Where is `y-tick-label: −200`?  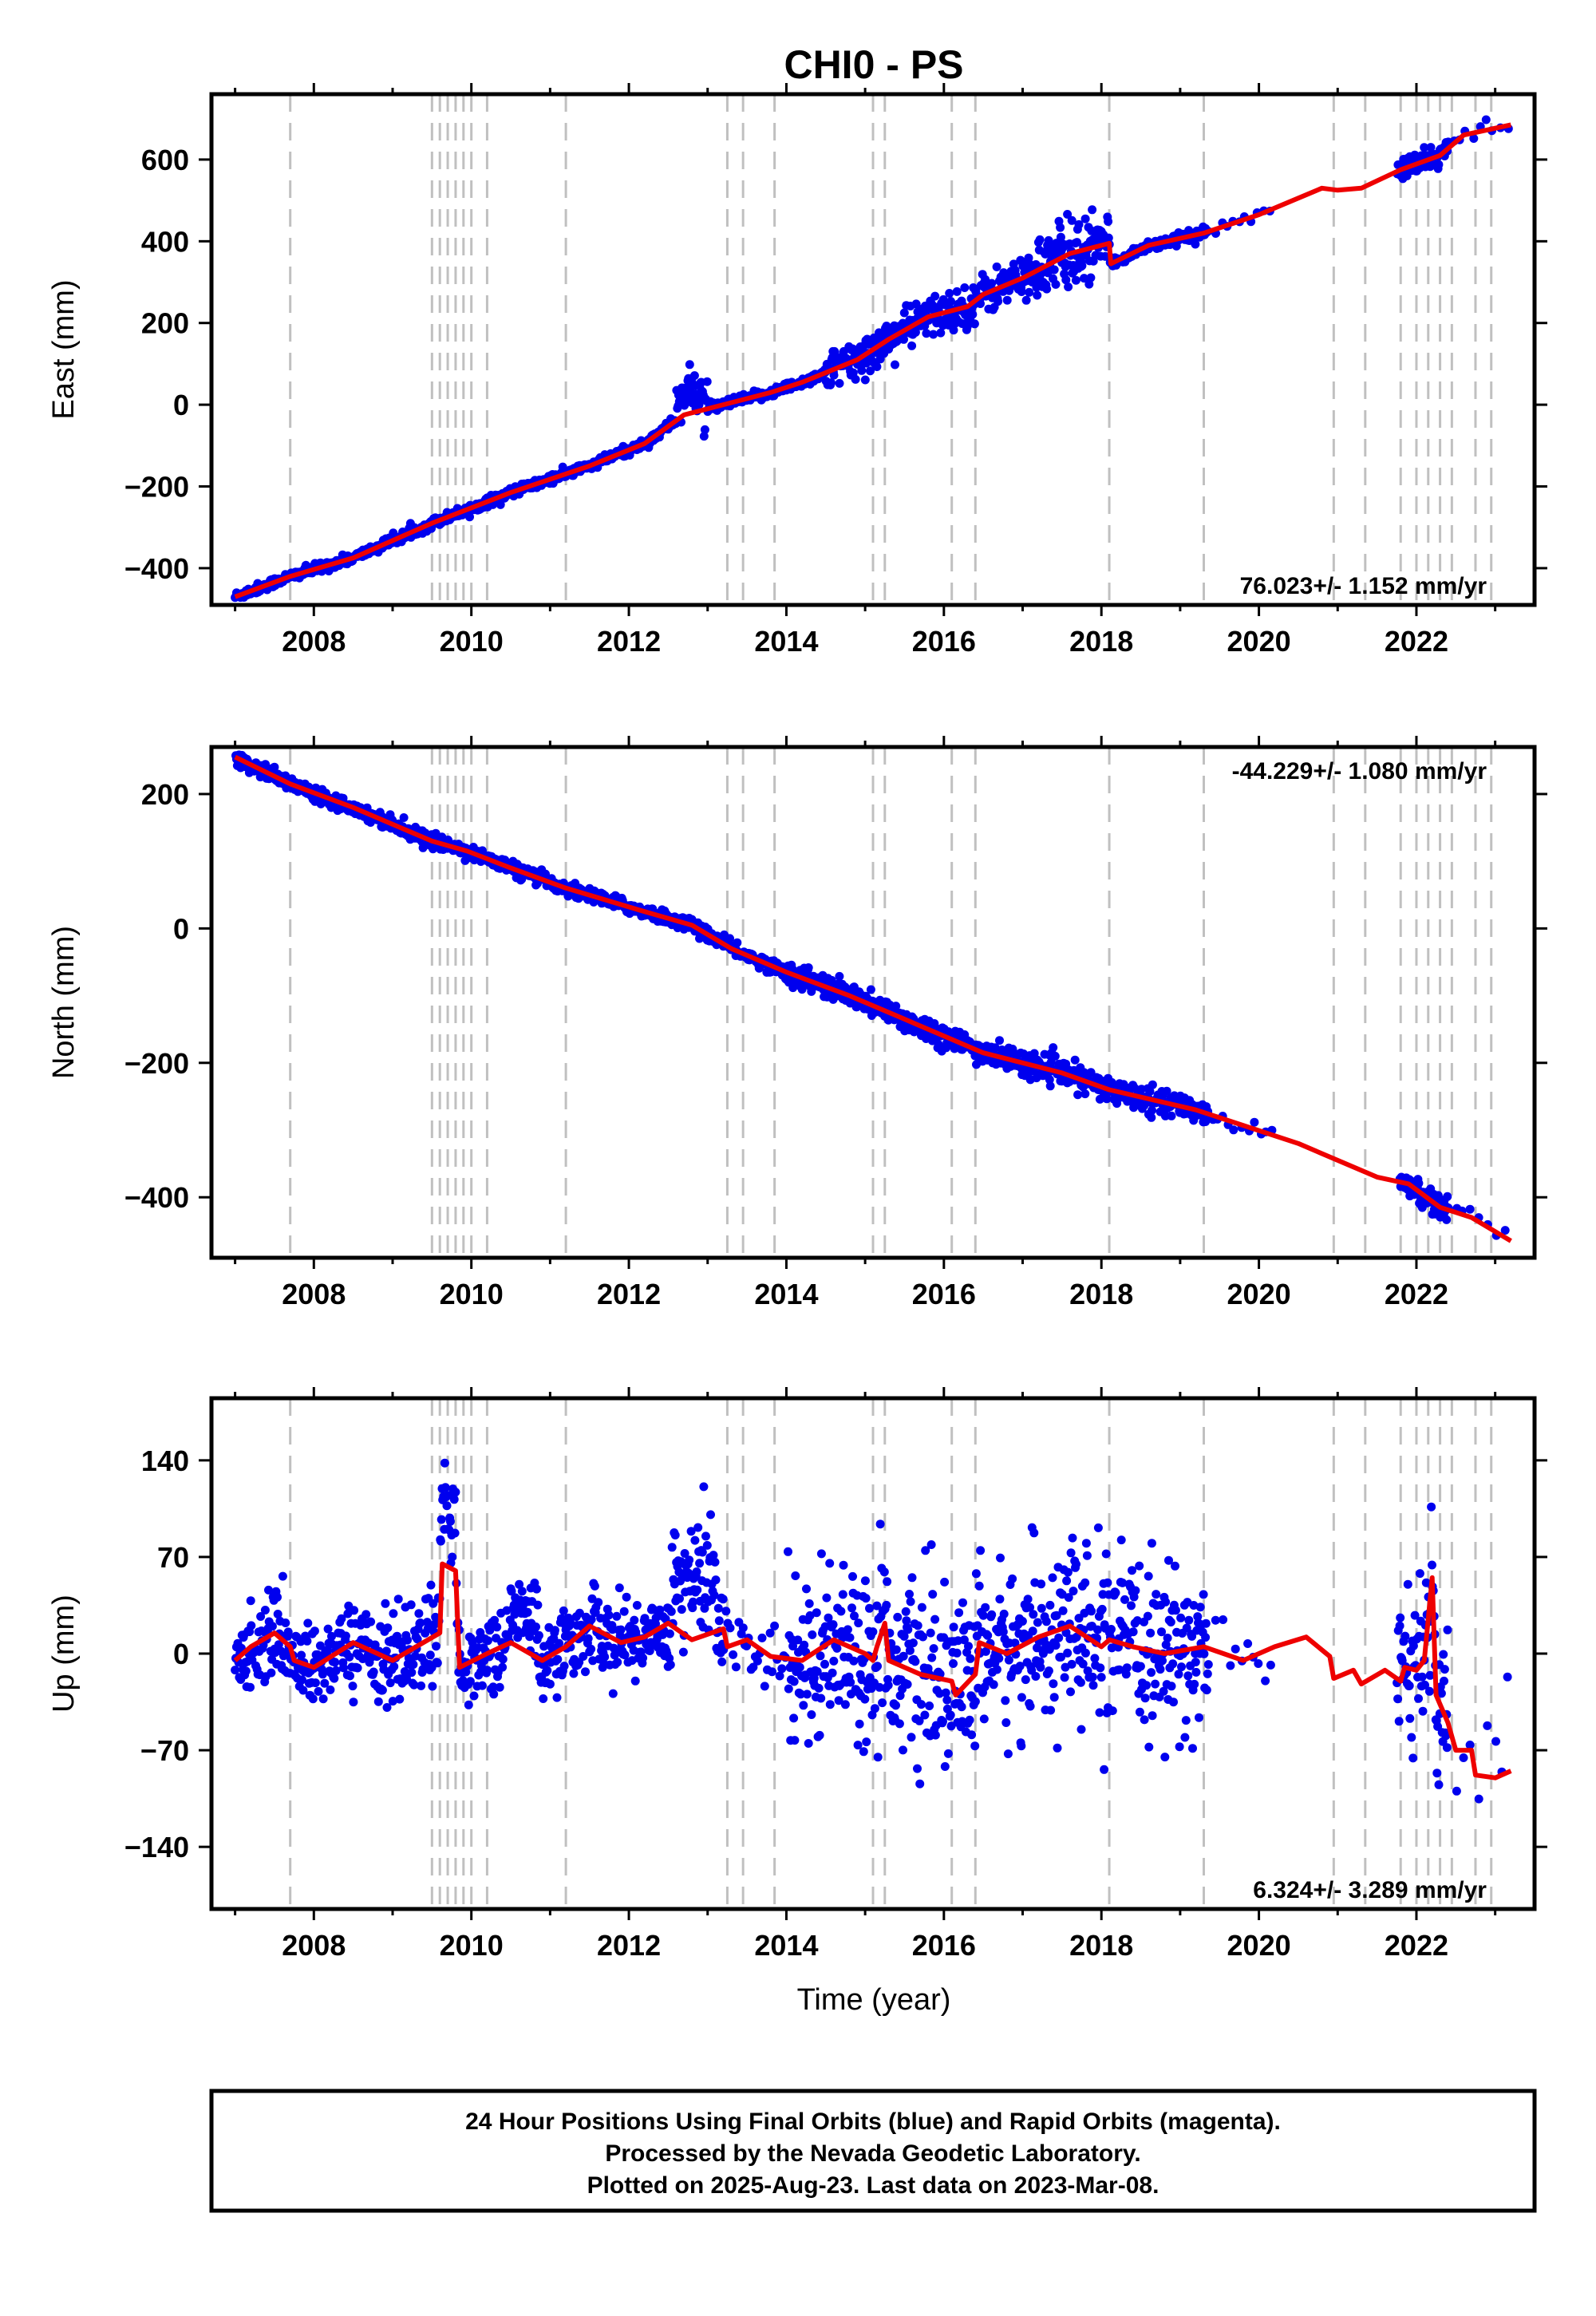 y-tick-label: −200 is located at coordinates (156, 487).